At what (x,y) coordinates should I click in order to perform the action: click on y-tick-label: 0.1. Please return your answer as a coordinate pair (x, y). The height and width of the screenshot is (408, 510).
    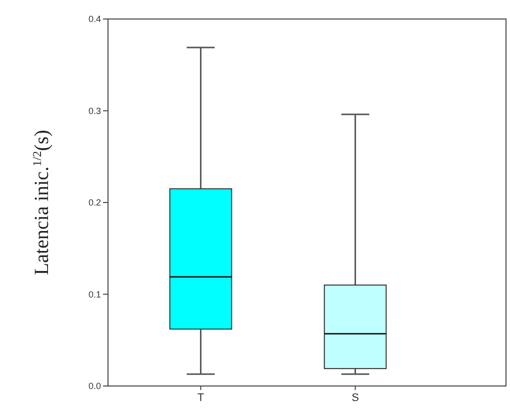
    Looking at the image, I should click on (94, 294).